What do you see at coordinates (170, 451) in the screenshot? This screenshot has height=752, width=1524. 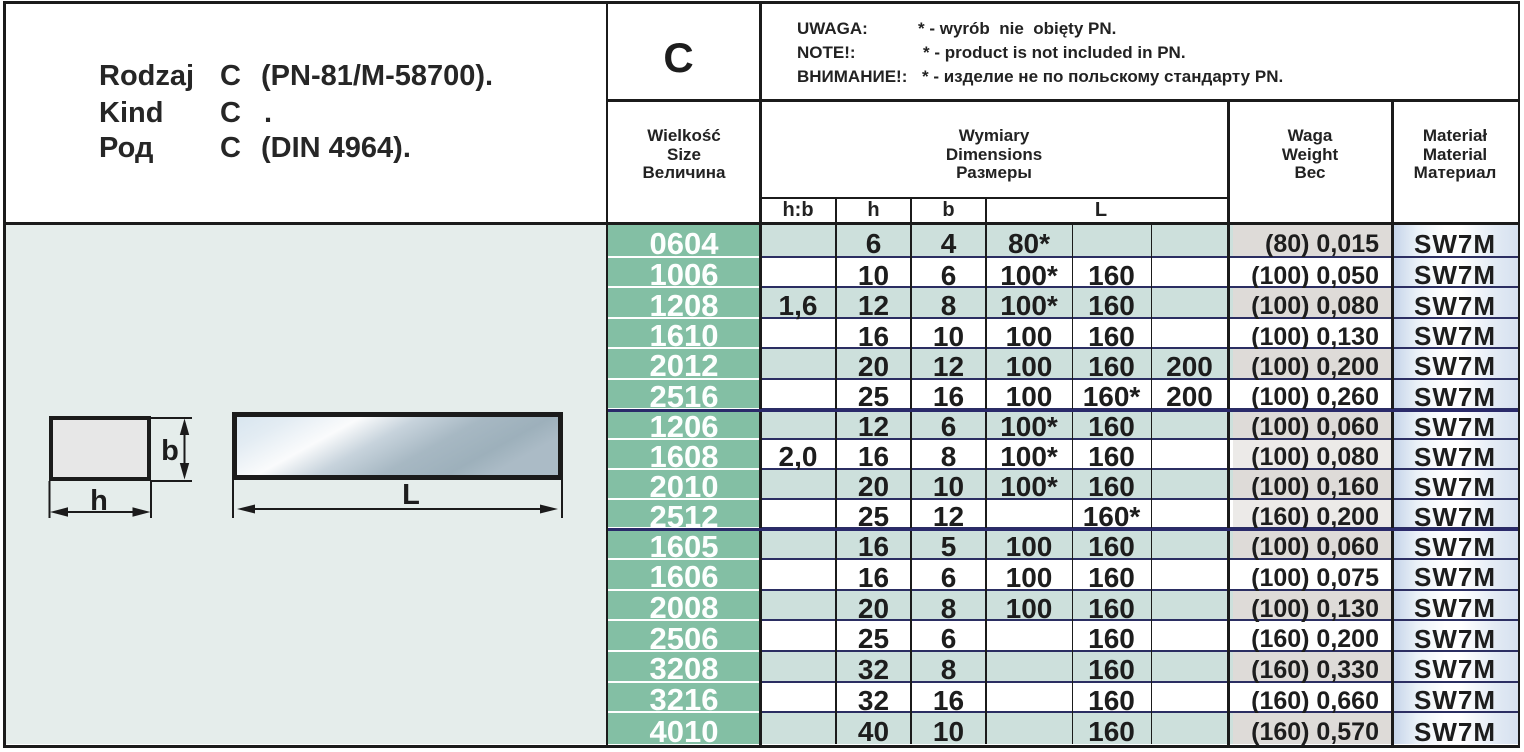 I see `svg-text: b` at bounding box center [170, 451].